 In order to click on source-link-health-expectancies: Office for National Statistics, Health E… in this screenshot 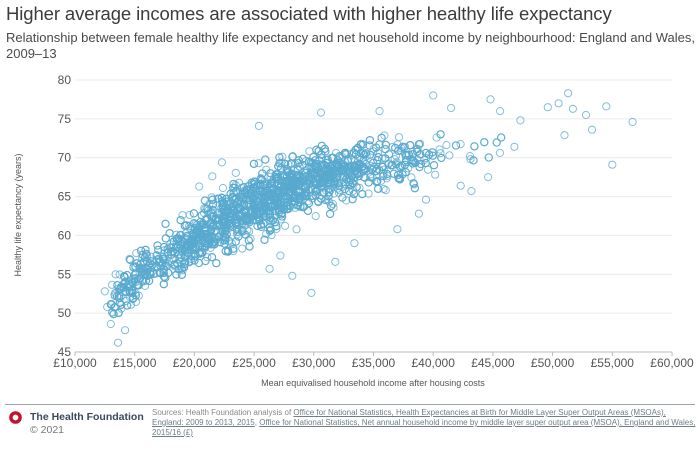, I will do `click(409, 417)`.